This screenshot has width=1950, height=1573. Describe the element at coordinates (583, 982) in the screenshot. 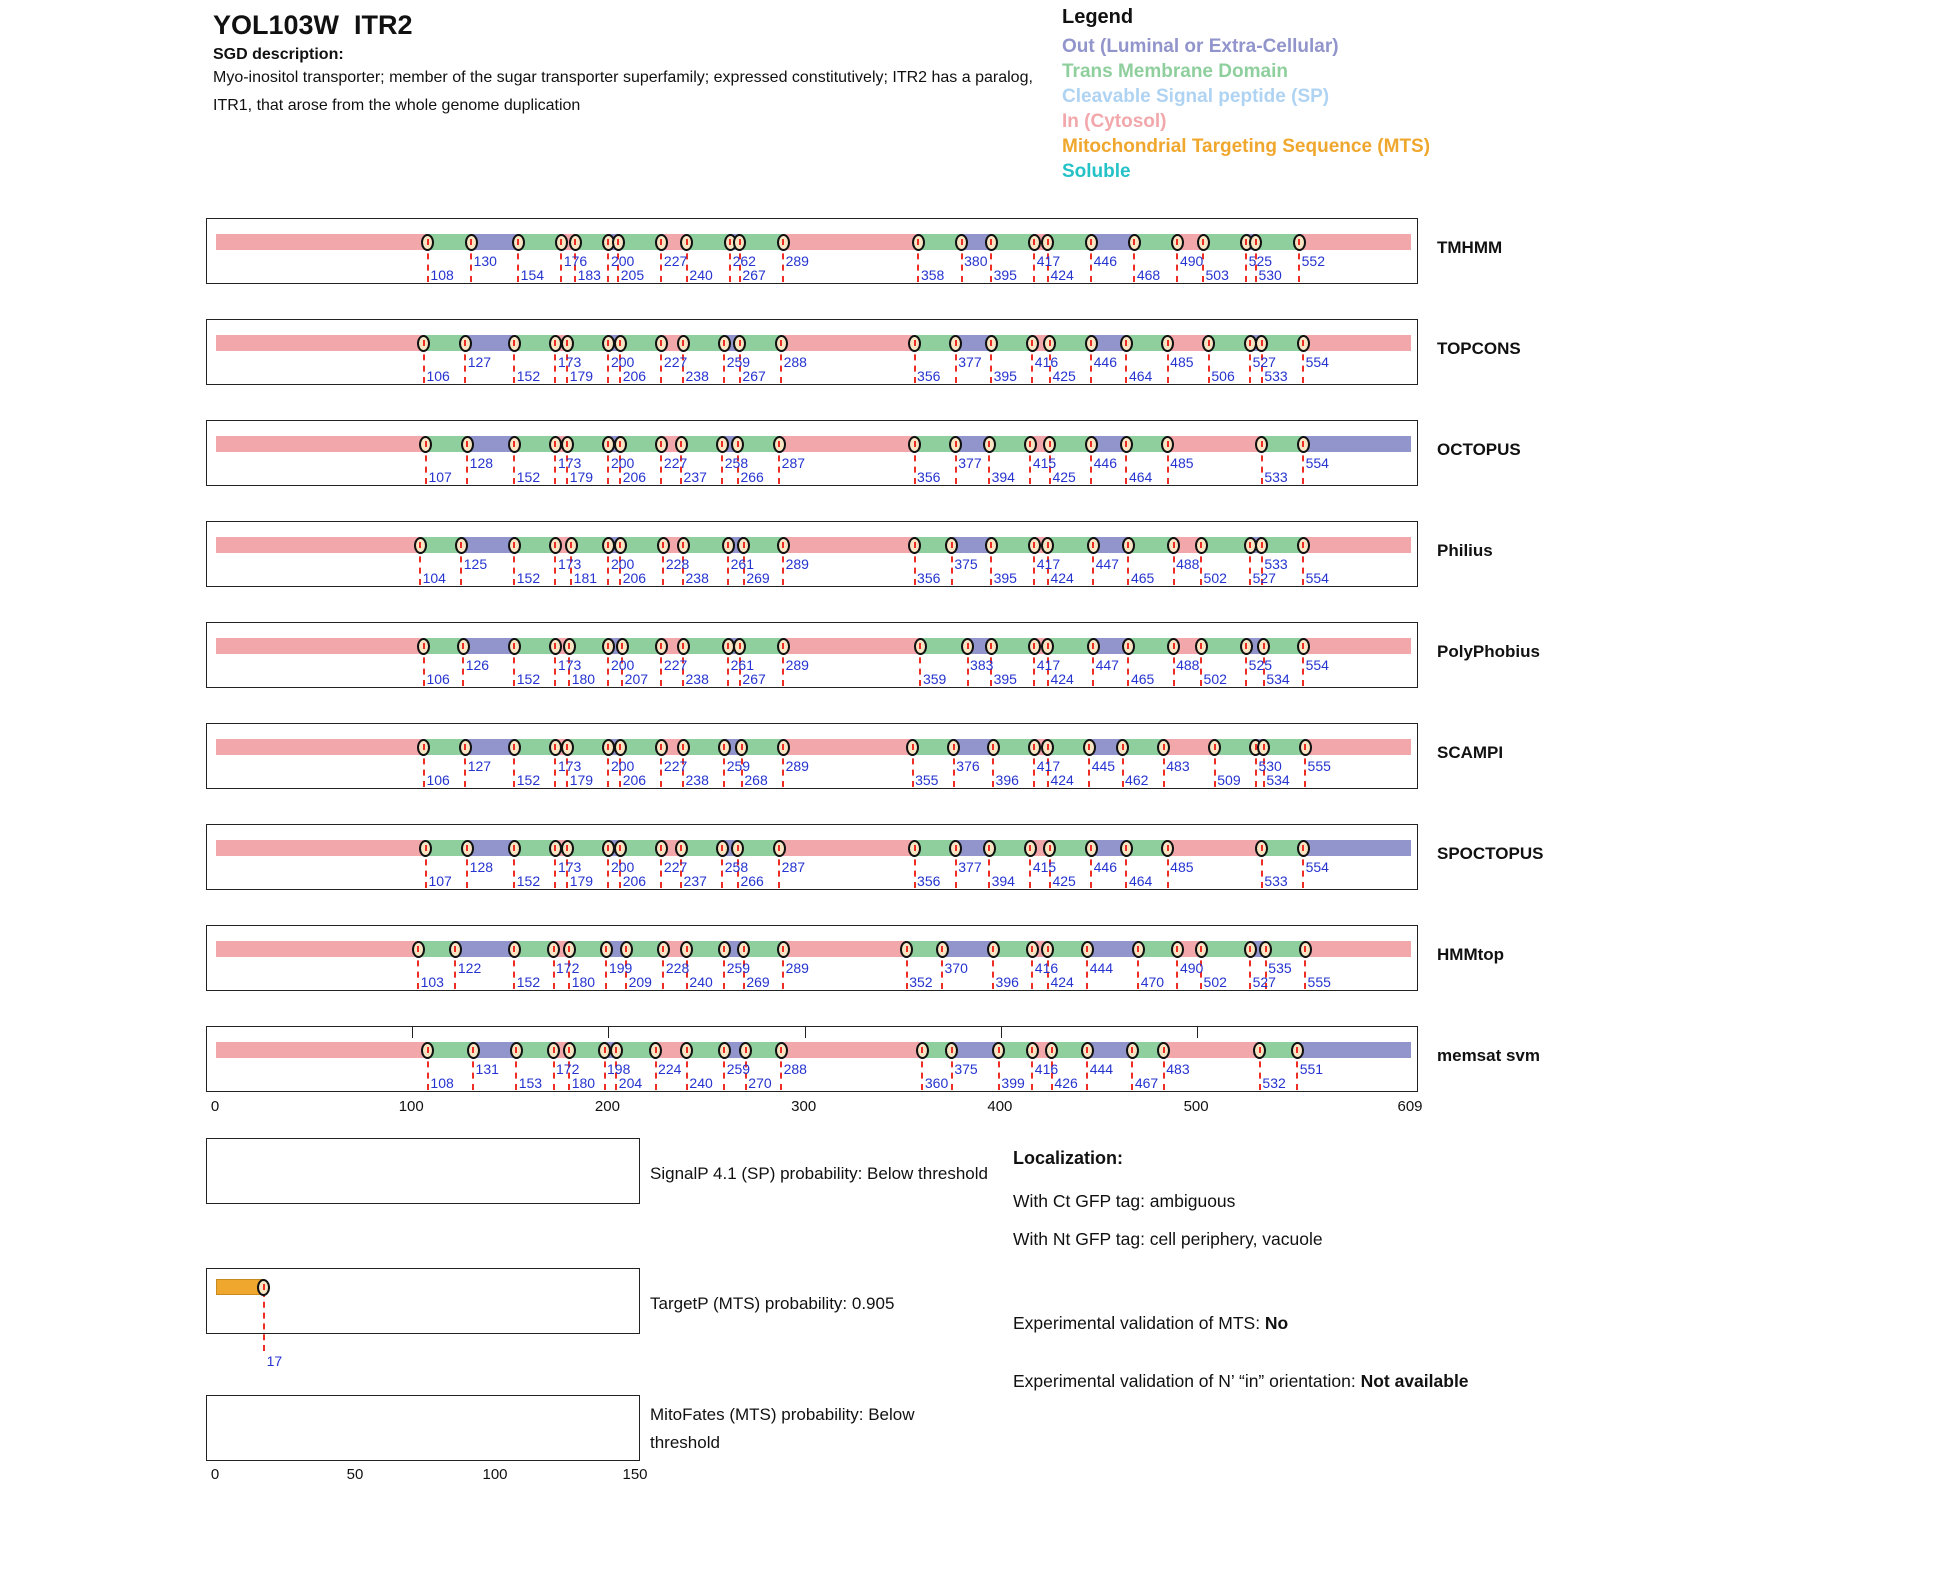

I see `boundary-position-label: 180` at that location.